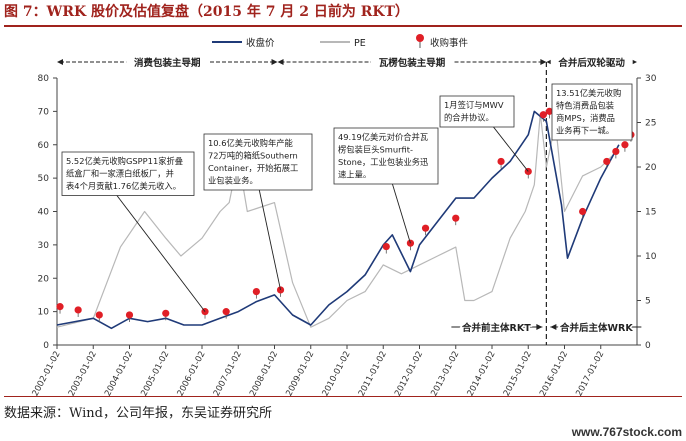 This screenshot has width=686, height=441. Describe the element at coordinates (83, 373) in the screenshot. I see `x-tick-label: 2003-01-02` at that location.